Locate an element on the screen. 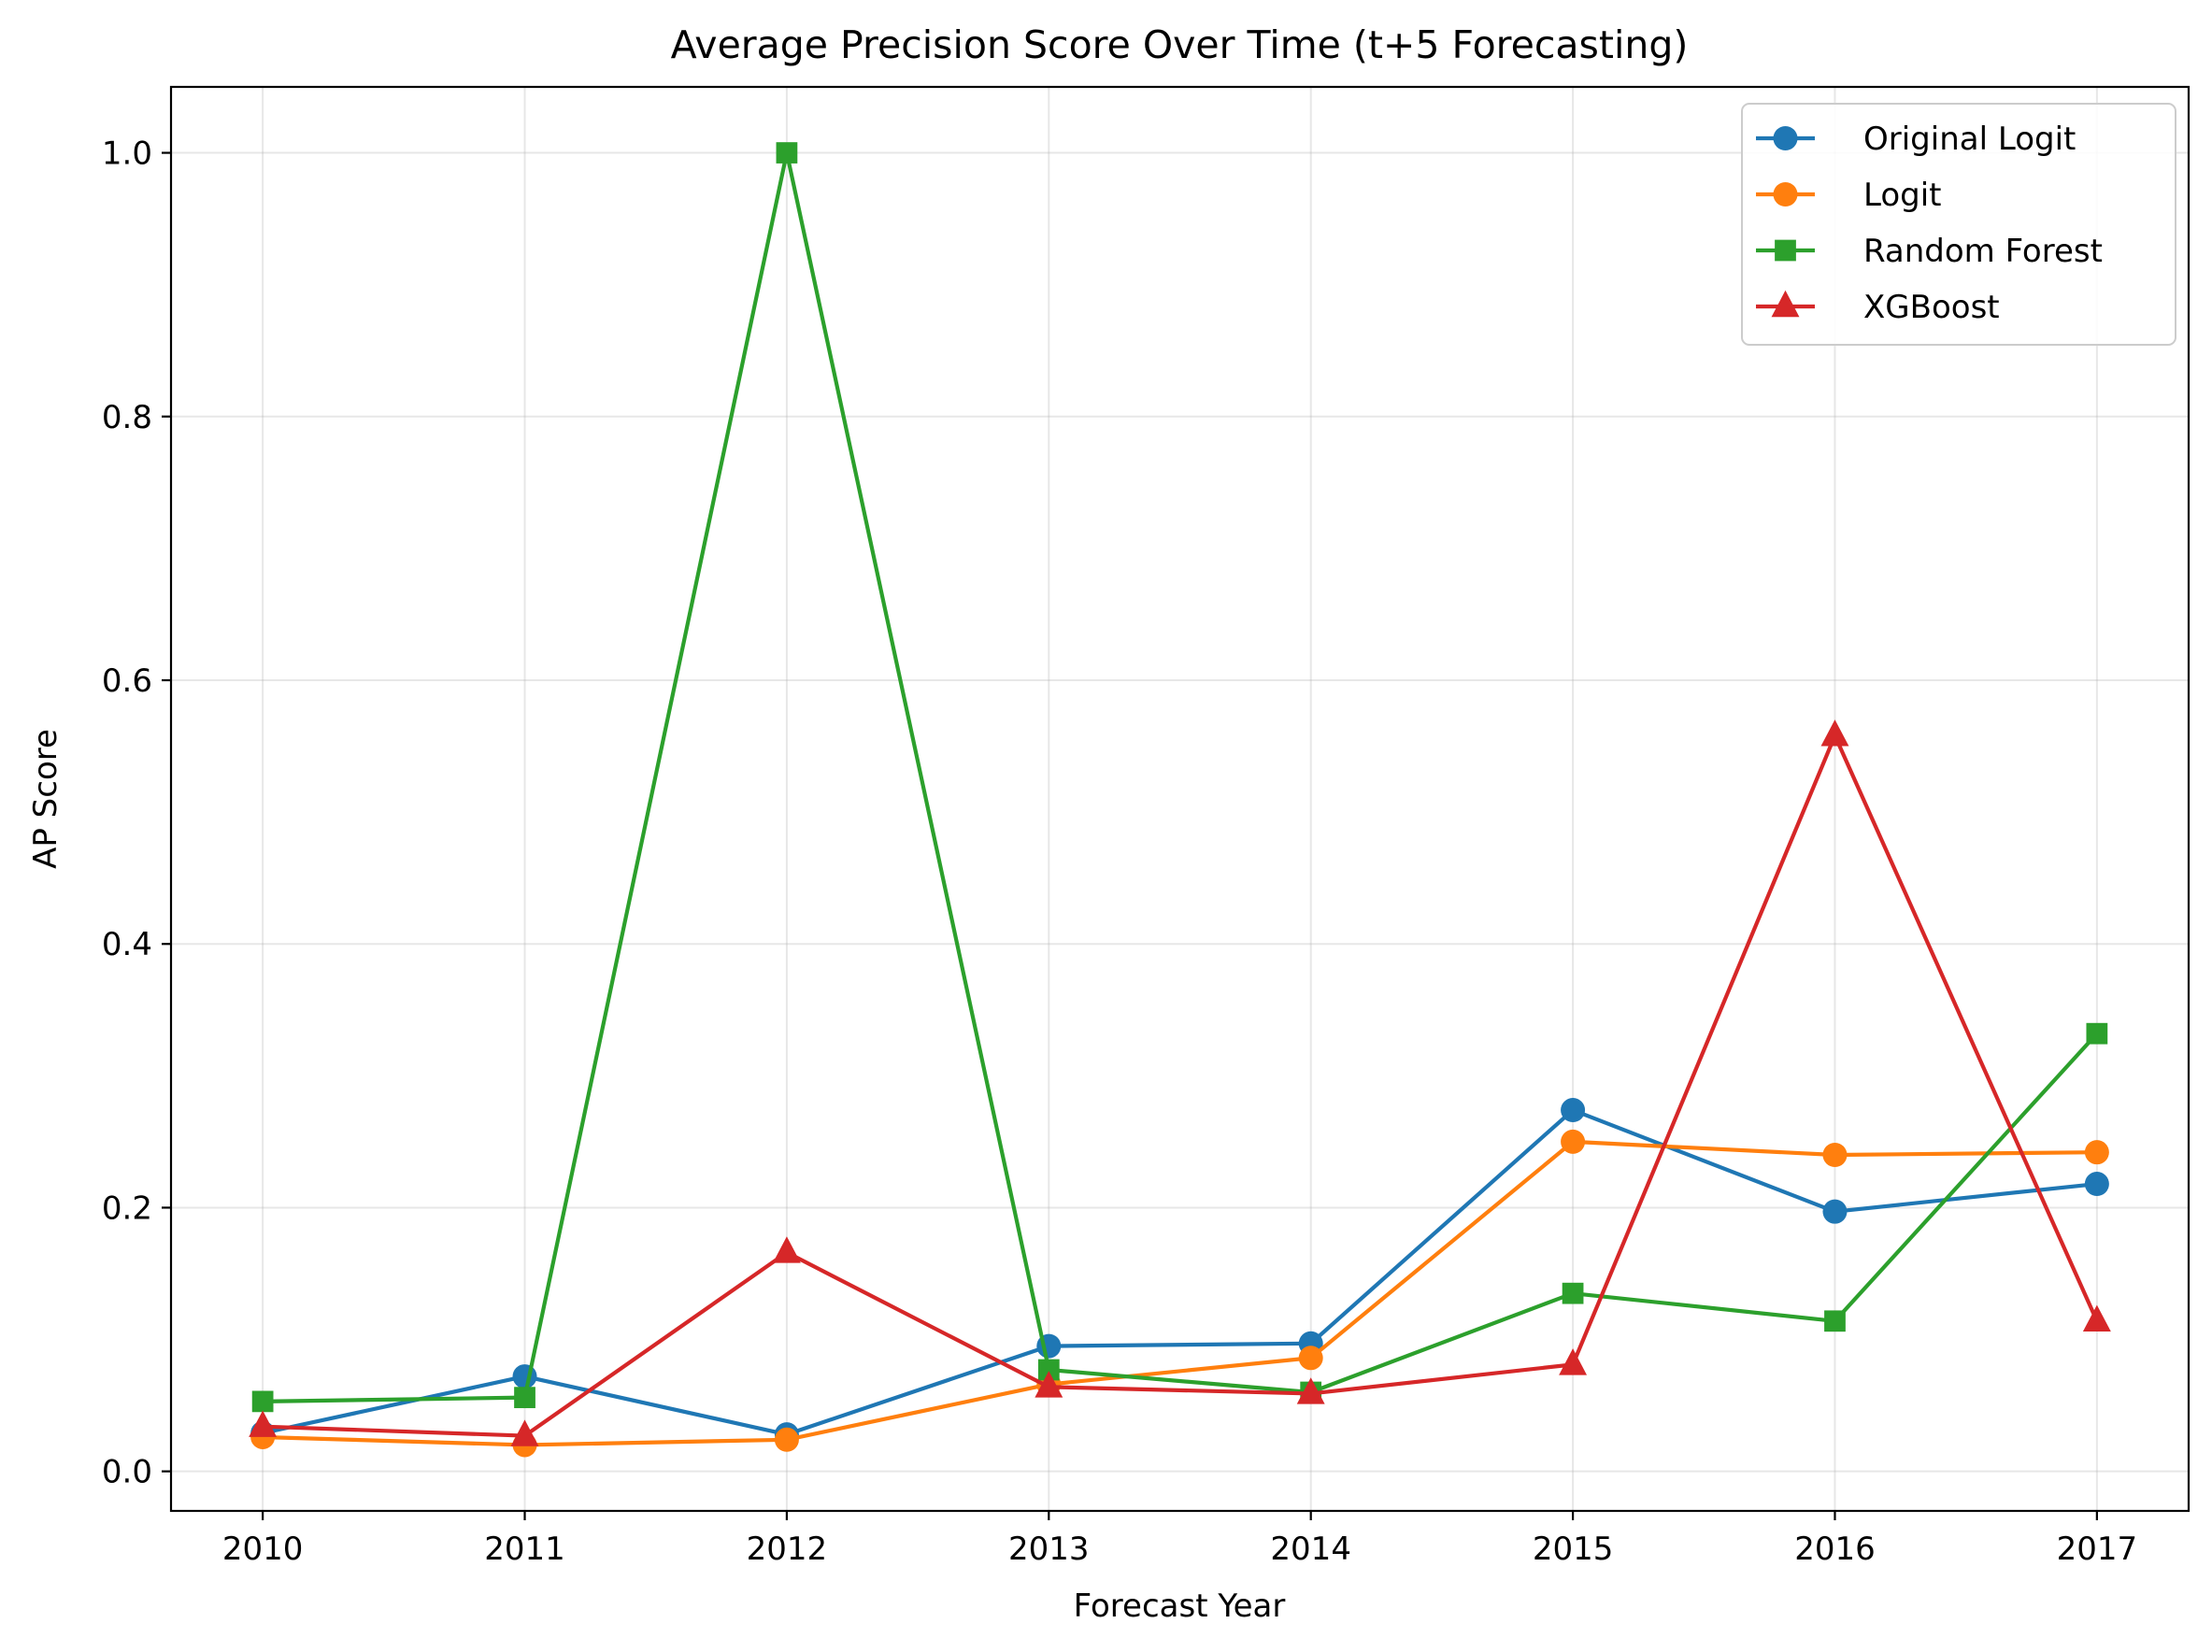  y-tick-label: 0.6 is located at coordinates (127, 681).